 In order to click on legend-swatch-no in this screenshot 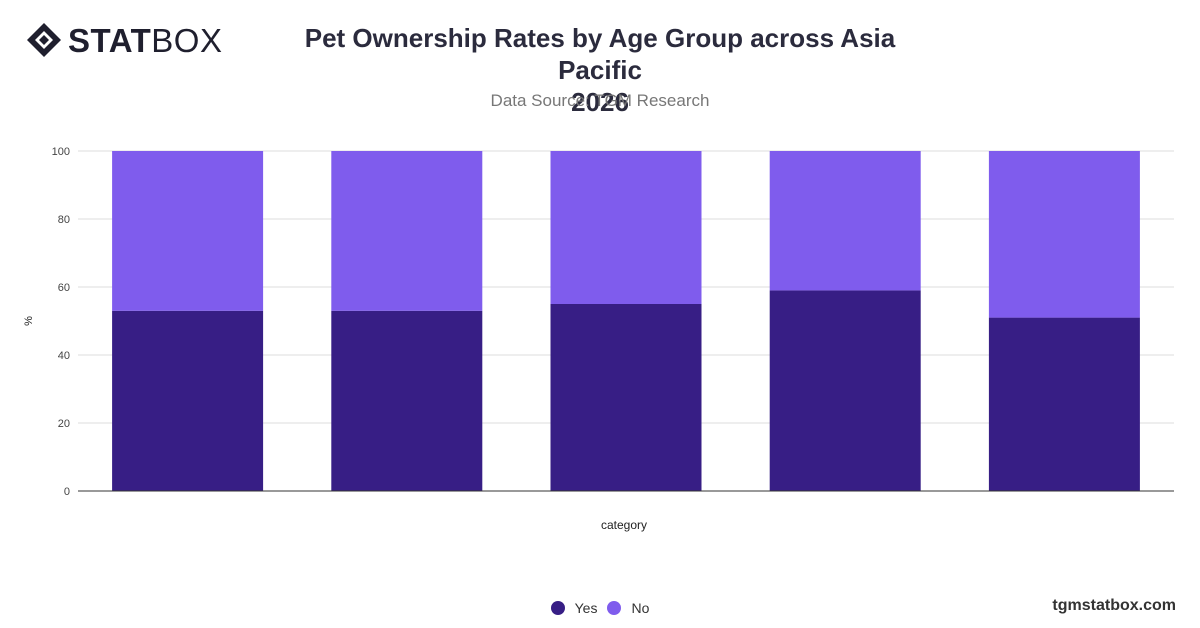, I will do `click(614, 608)`.